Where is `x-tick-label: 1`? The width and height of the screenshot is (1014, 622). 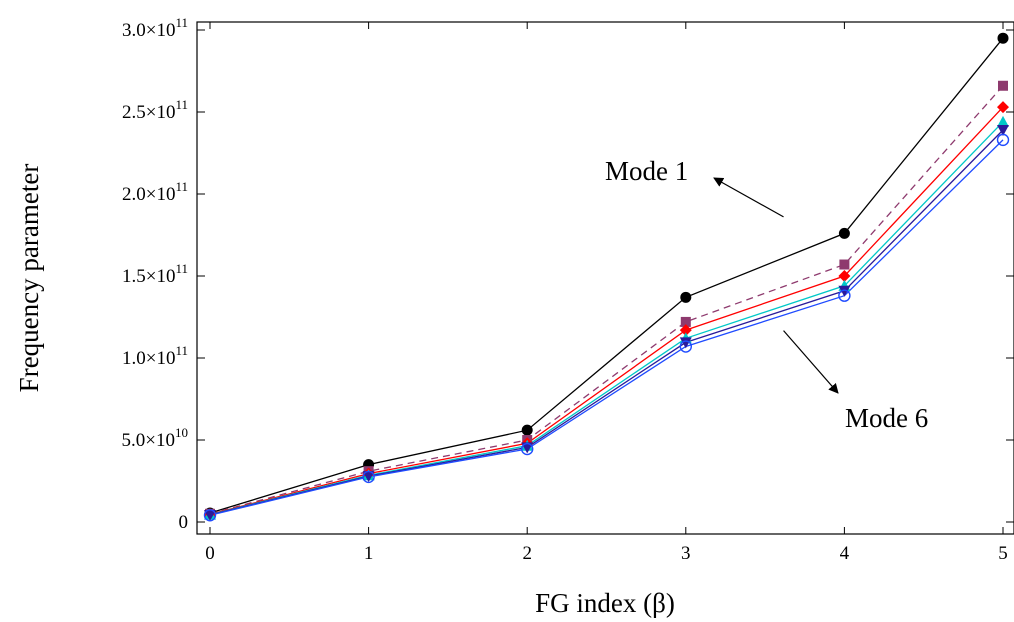 x-tick-label: 1 is located at coordinates (369, 553).